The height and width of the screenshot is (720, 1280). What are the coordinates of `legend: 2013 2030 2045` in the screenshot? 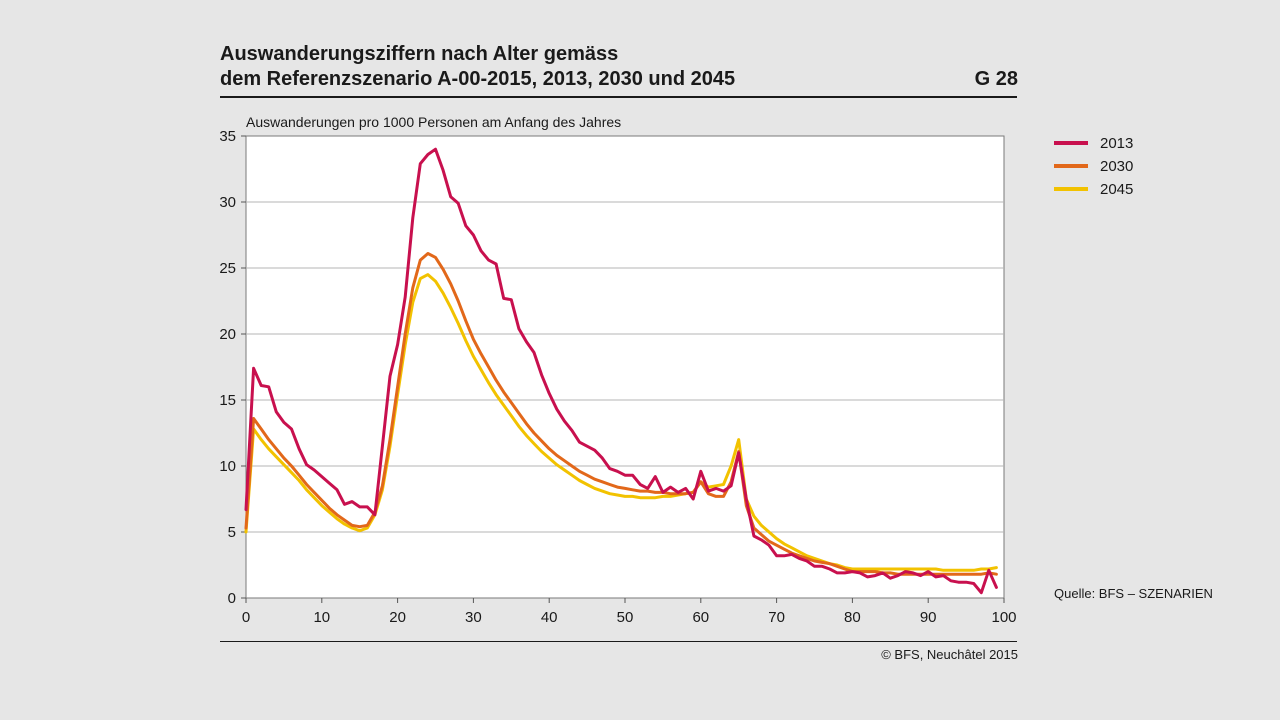 It's located at (1093, 166).